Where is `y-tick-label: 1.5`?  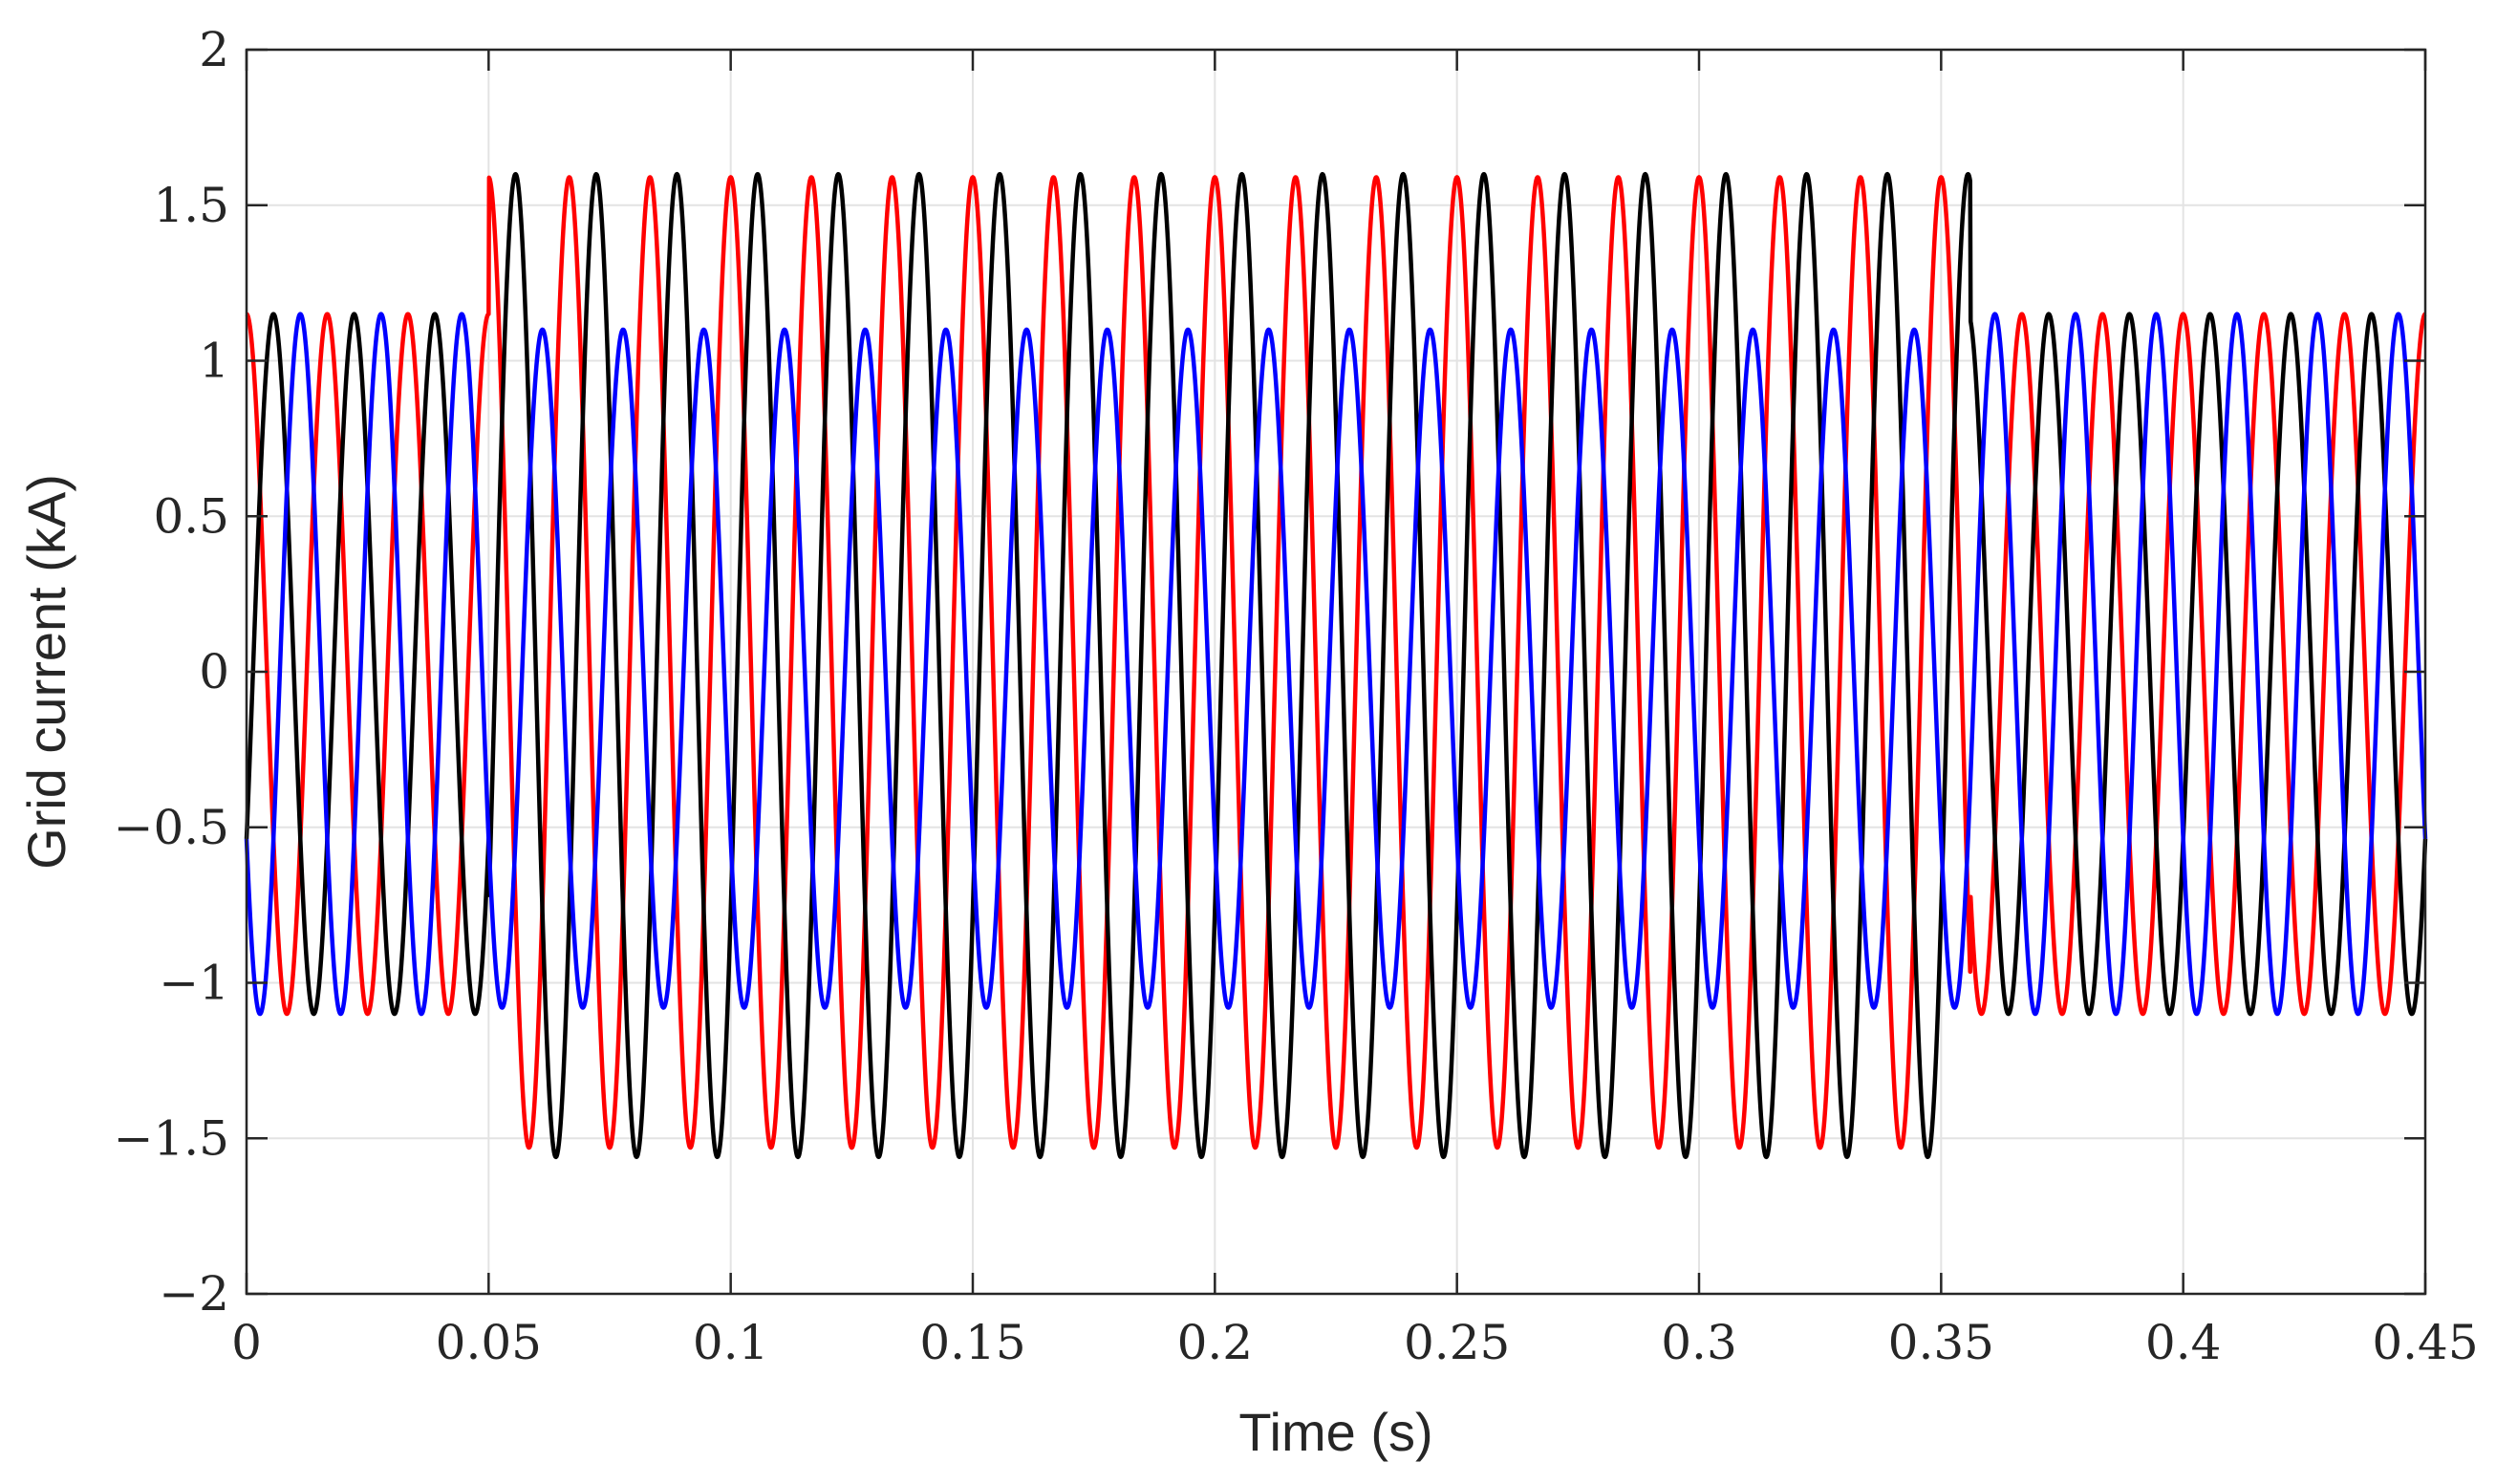 y-tick-label: 1.5 is located at coordinates (191, 206).